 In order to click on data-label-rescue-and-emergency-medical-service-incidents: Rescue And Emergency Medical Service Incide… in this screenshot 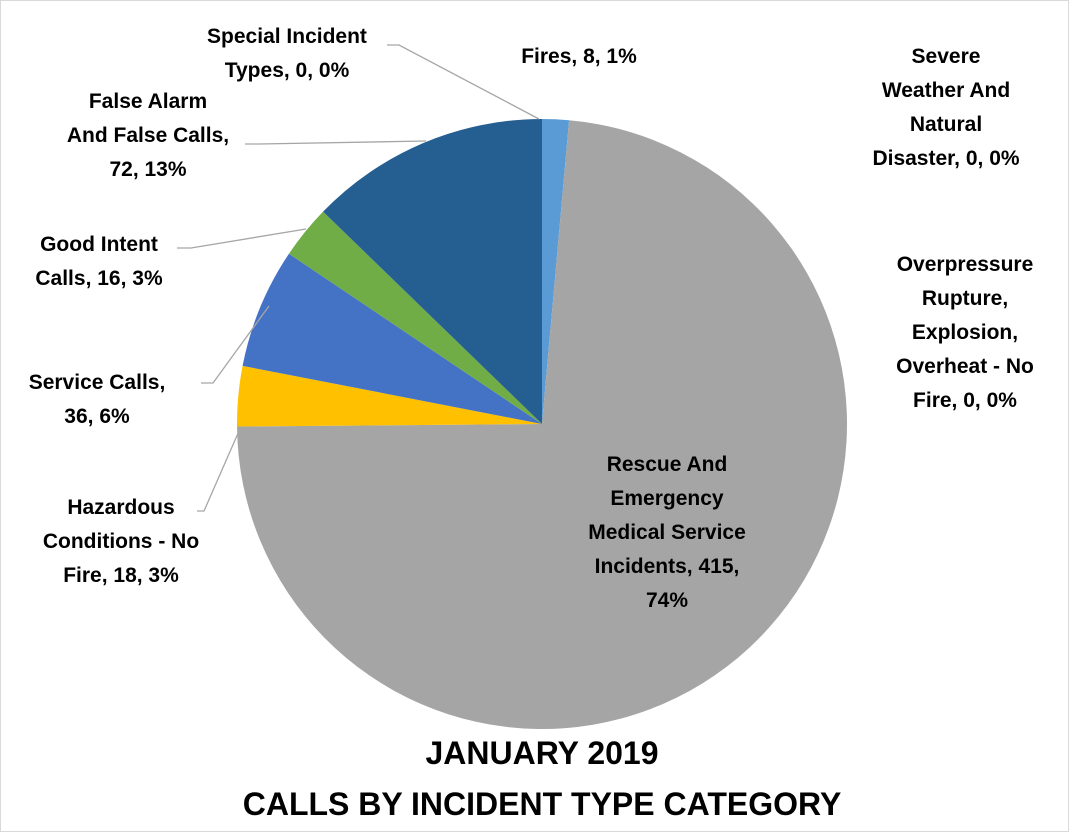, I will do `click(667, 532)`.